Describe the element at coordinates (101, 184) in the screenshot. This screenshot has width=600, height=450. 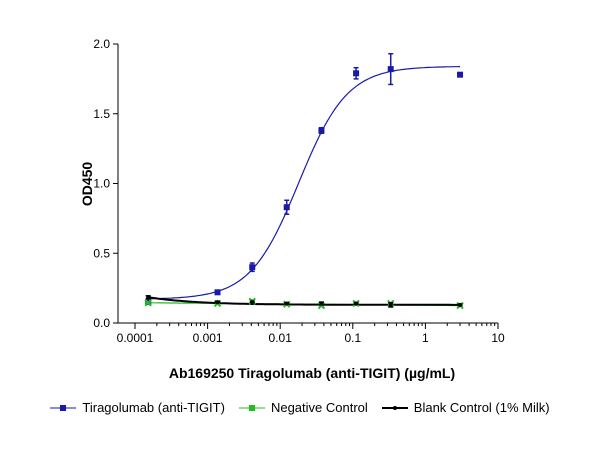
I see `y-tick-label: 1.0` at that location.